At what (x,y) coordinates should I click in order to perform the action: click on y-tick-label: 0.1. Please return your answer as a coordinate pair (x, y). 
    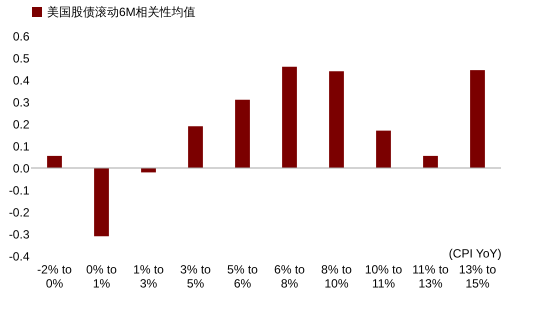
    Looking at the image, I should click on (21, 147).